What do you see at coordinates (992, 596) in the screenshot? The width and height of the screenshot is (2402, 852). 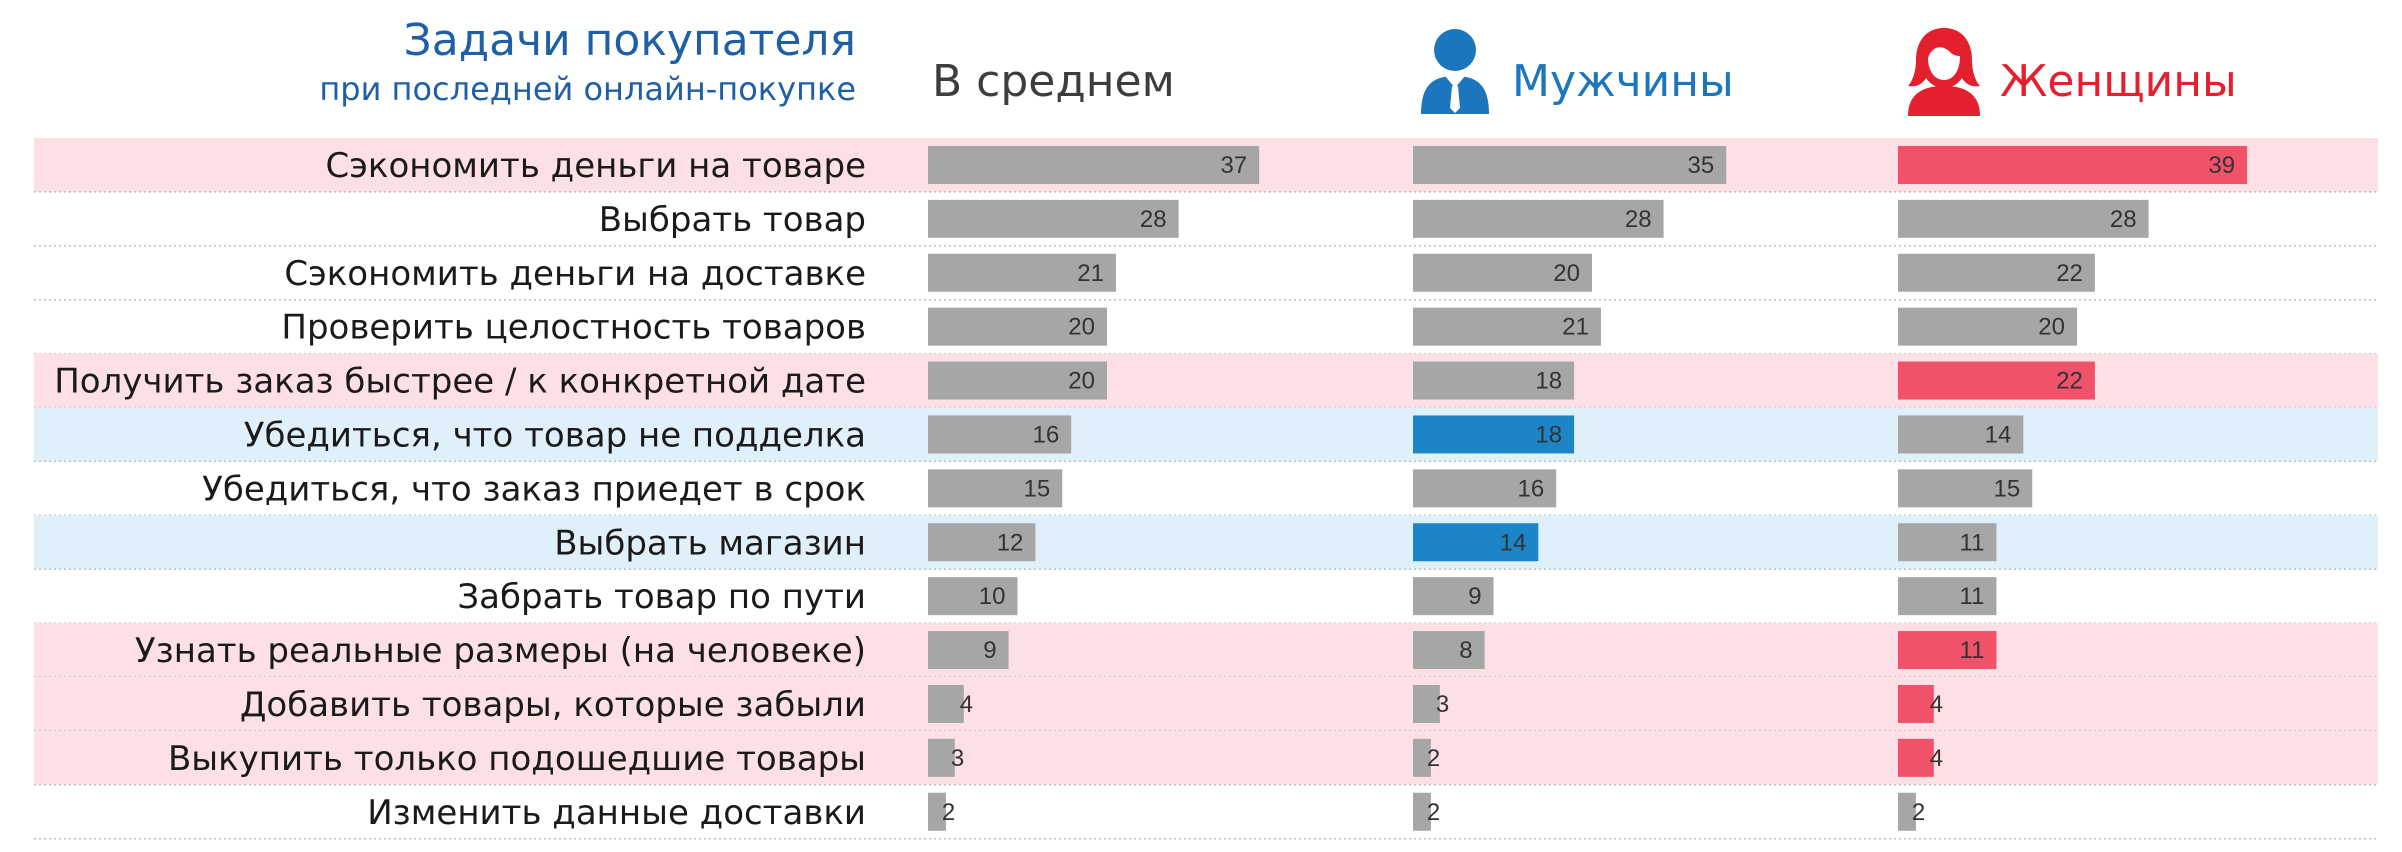 I see `data-label: 10` at bounding box center [992, 596].